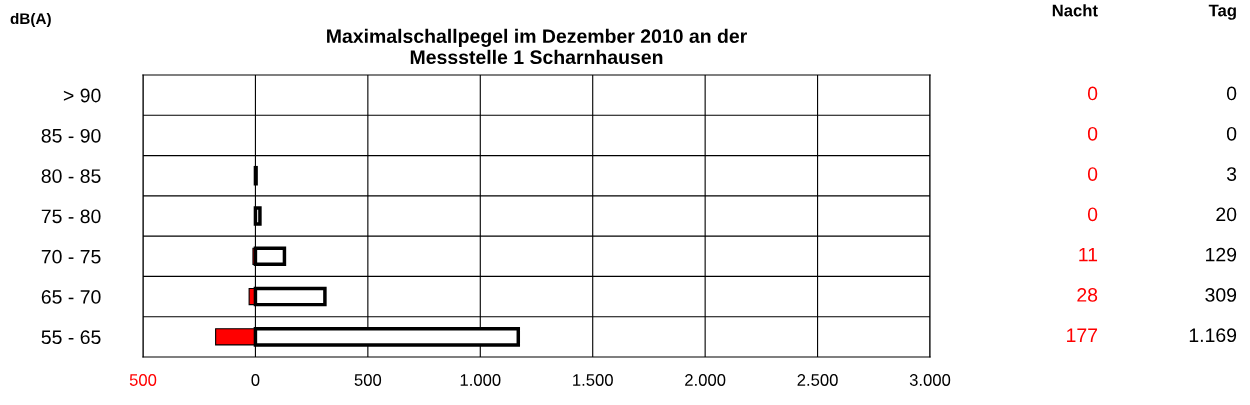  What do you see at coordinates (817, 380) in the screenshot?
I see `x-tick-label: 2.500` at bounding box center [817, 380].